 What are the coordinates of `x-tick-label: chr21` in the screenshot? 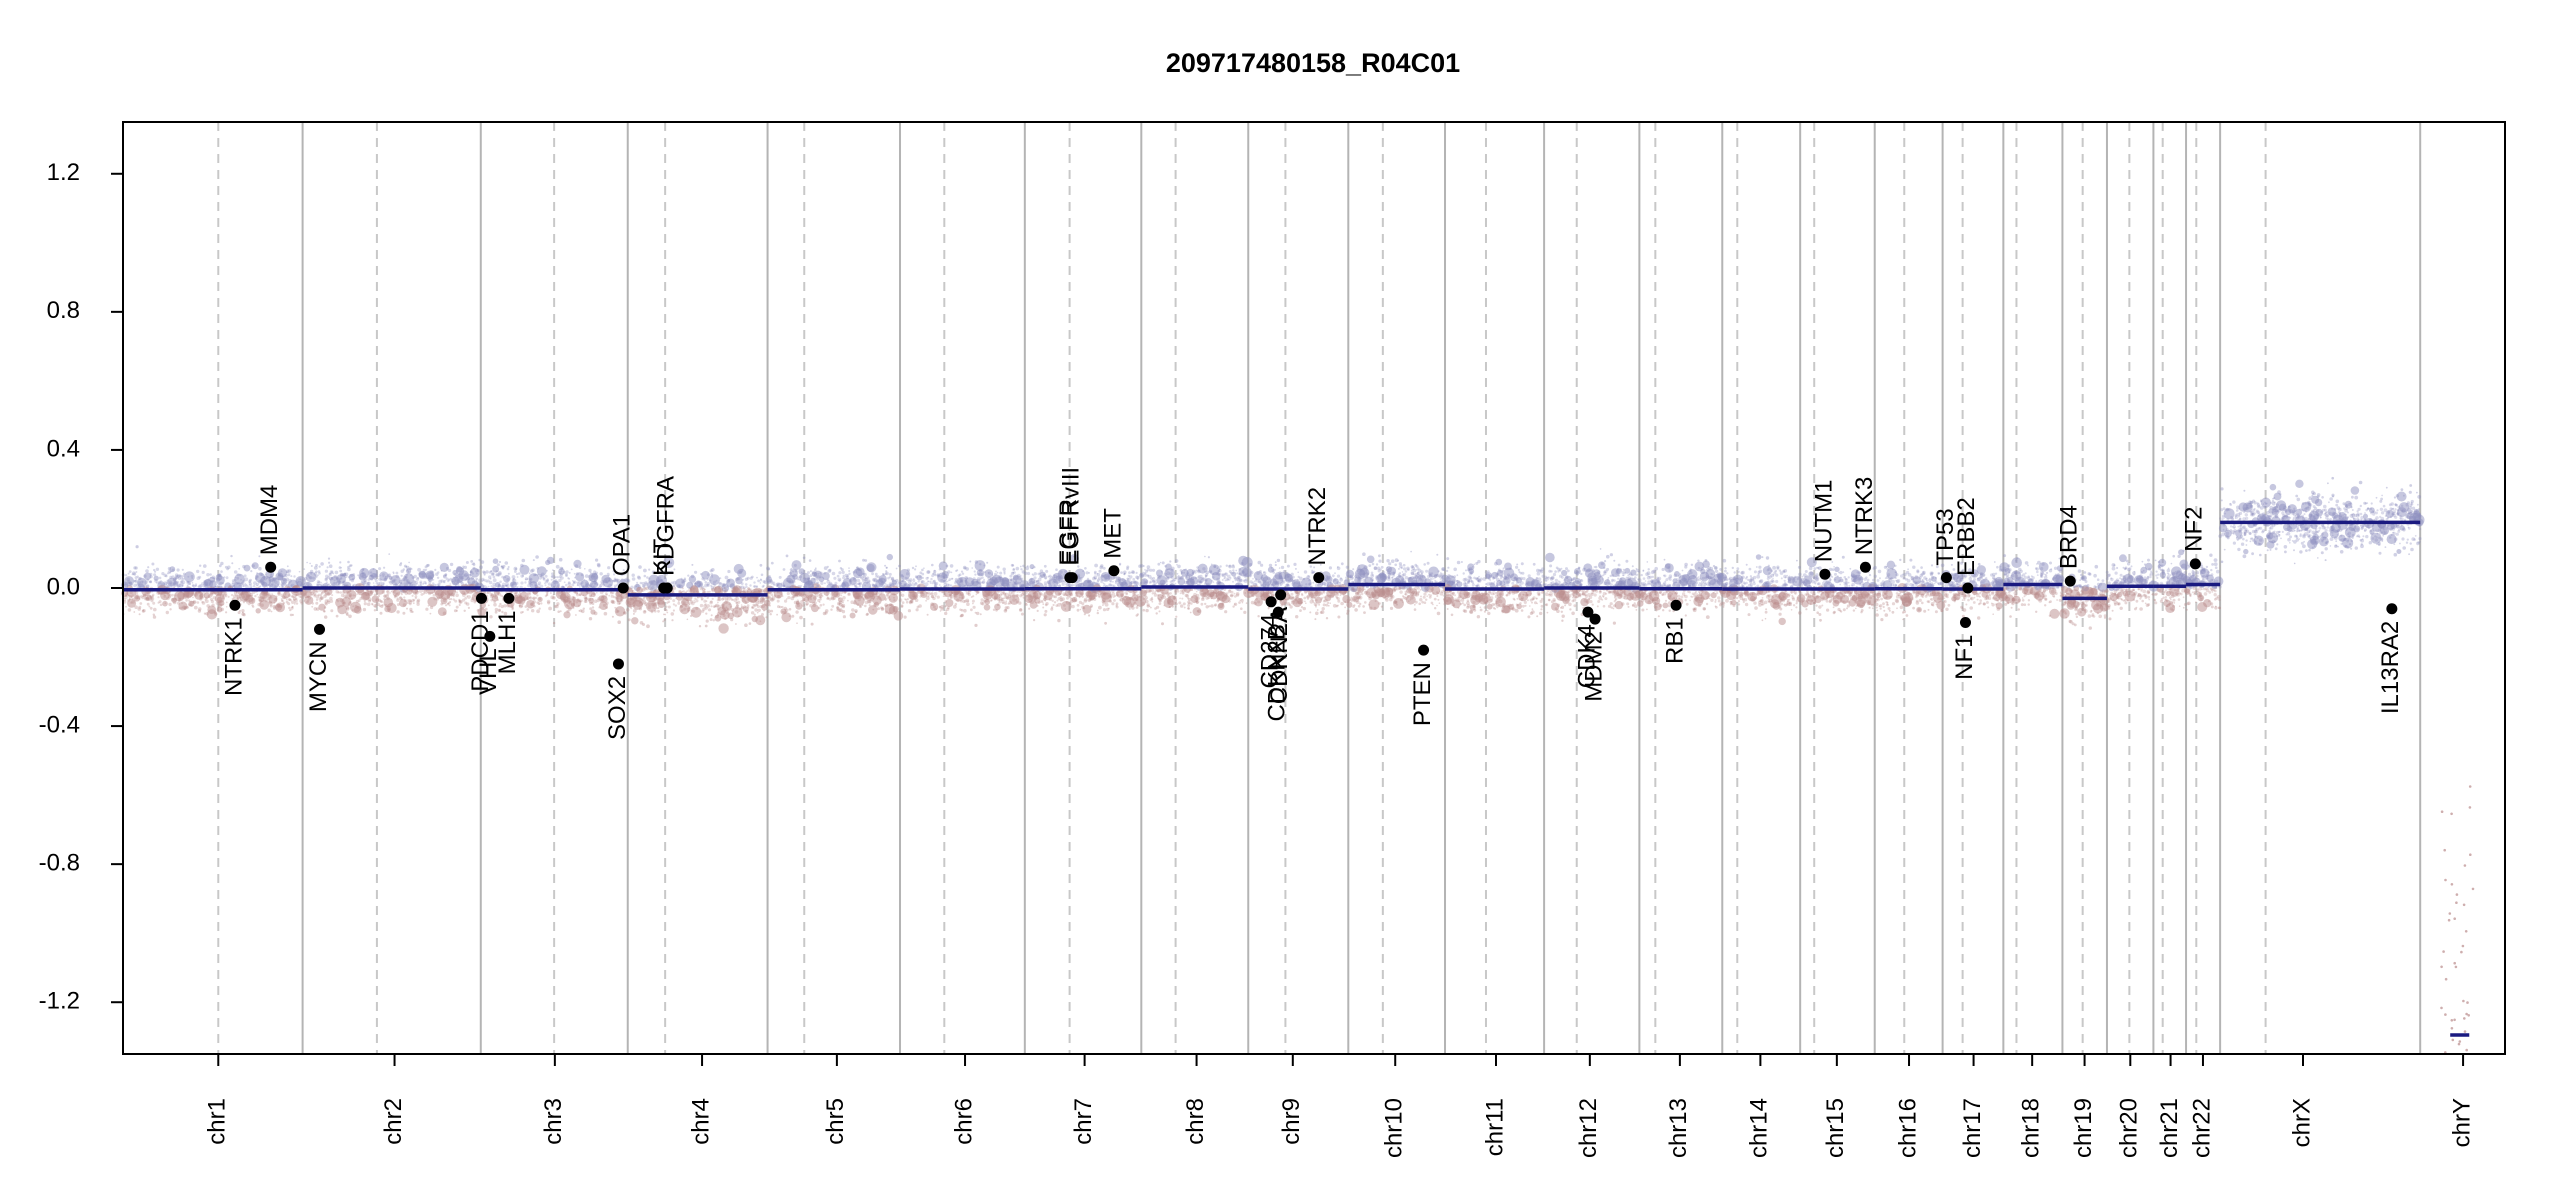 It's located at (2169, 1128).